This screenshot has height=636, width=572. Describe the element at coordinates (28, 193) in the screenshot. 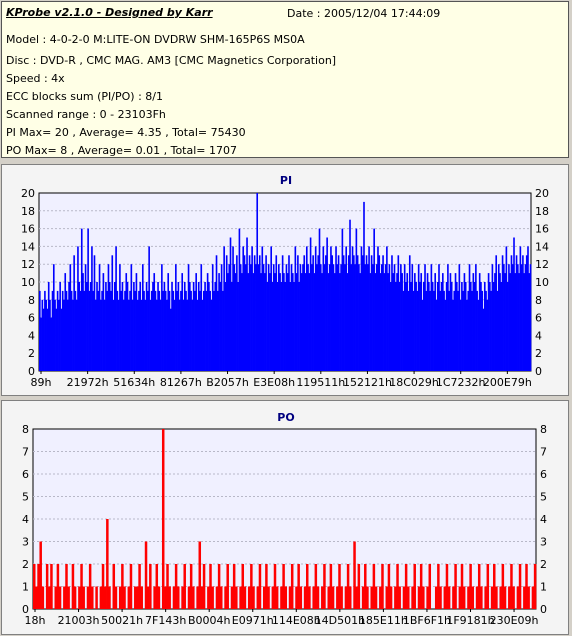

I see `pi-ytick-left: 20` at that location.